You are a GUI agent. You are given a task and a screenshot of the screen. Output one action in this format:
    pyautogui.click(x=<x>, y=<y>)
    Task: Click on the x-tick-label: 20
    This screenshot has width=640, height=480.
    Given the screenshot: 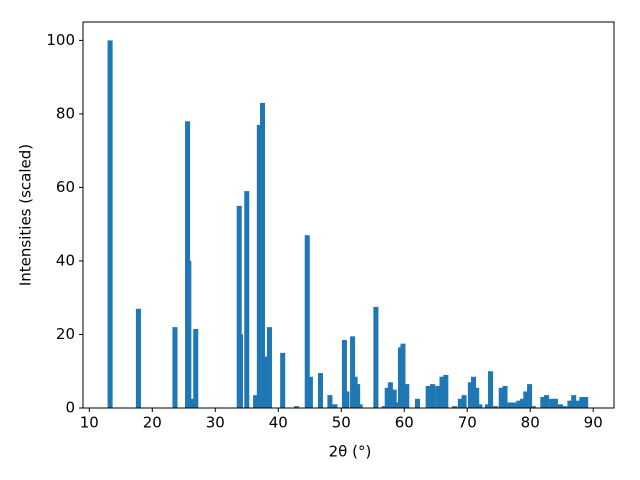 What is the action you would take?
    pyautogui.click(x=152, y=423)
    